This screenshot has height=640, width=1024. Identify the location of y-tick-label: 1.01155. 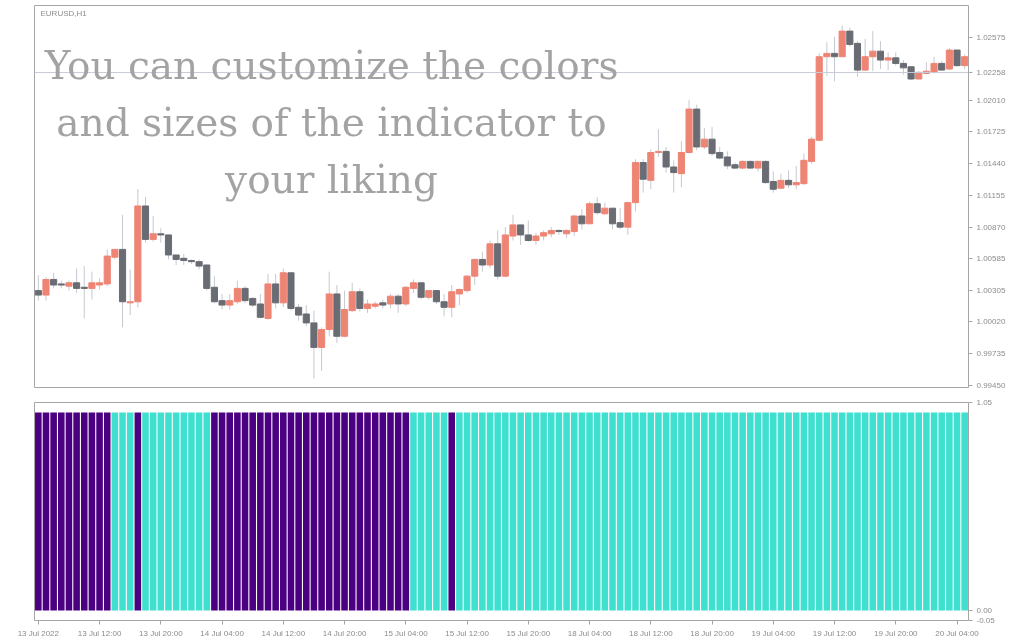
(991, 195).